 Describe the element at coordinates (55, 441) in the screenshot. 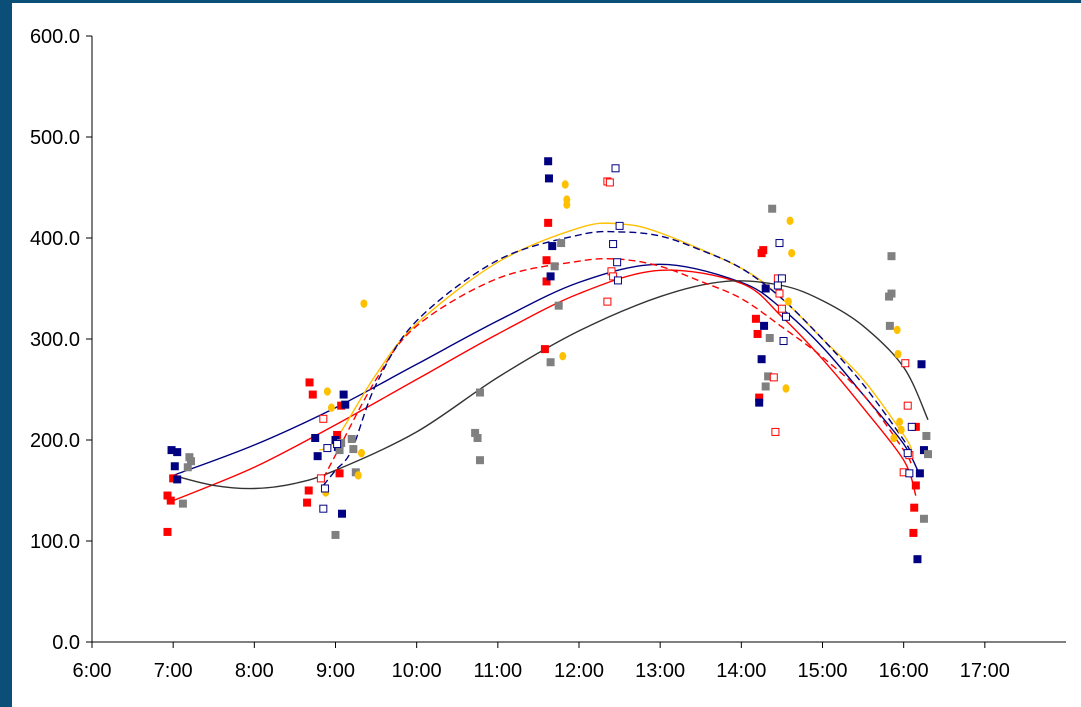

I see `y-tick-label: 200.0` at that location.